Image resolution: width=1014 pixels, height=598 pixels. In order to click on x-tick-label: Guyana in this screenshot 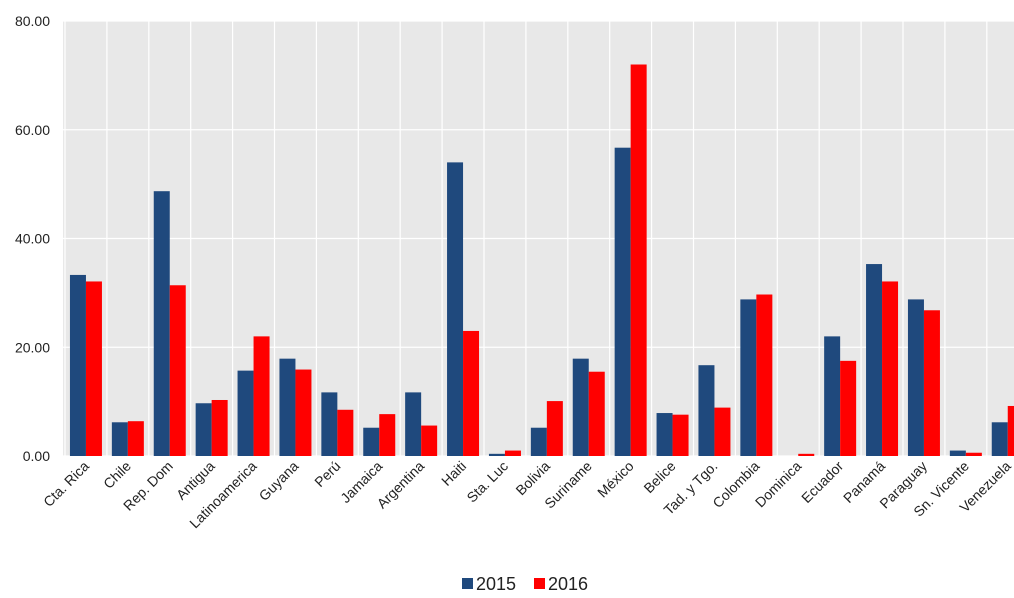, I will do `click(279, 481)`.